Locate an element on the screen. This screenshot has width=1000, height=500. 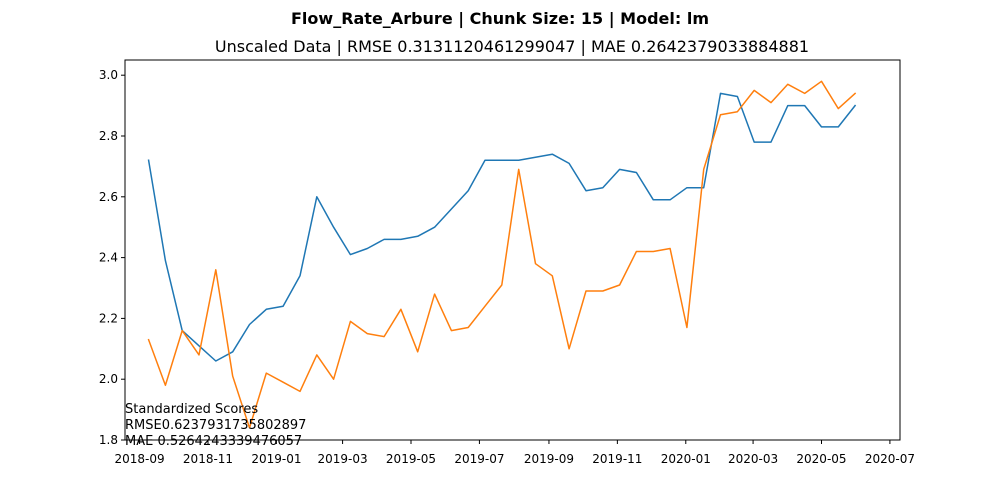
y-tick: 2.2 is located at coordinates (112, 318).